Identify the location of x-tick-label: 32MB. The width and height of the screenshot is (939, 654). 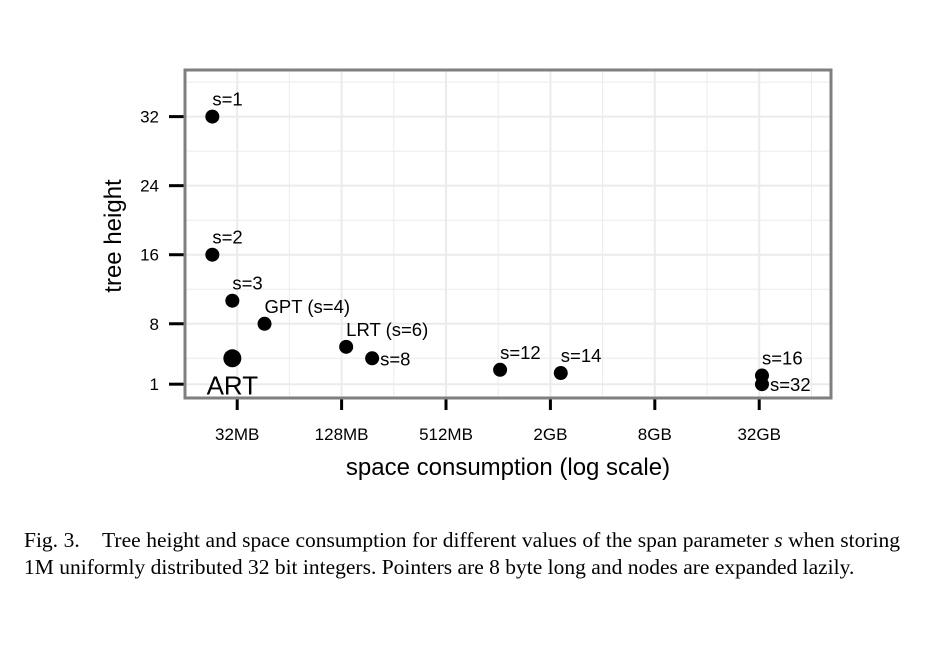
(237, 434).